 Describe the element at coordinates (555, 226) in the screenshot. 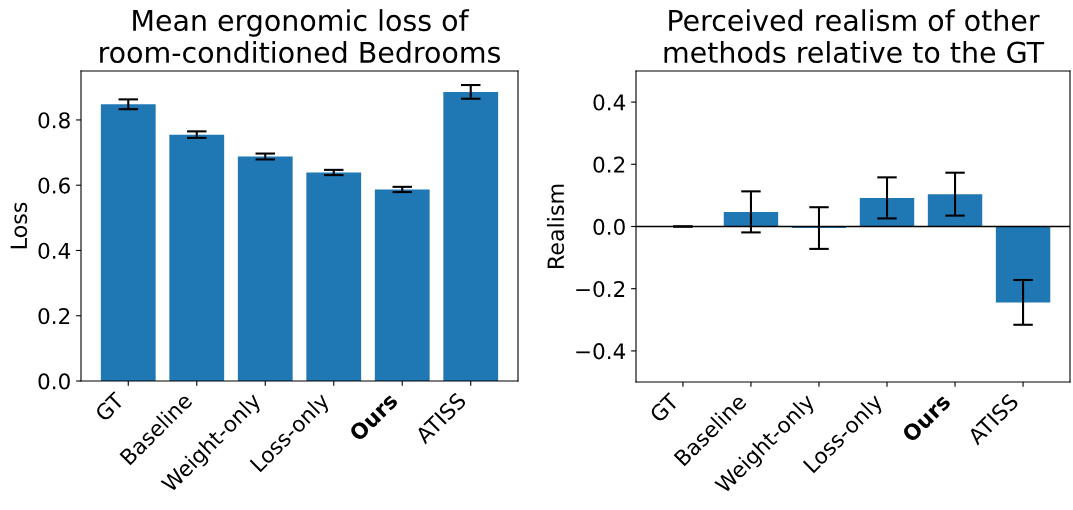

I see `y-axis-title: Realism` at that location.